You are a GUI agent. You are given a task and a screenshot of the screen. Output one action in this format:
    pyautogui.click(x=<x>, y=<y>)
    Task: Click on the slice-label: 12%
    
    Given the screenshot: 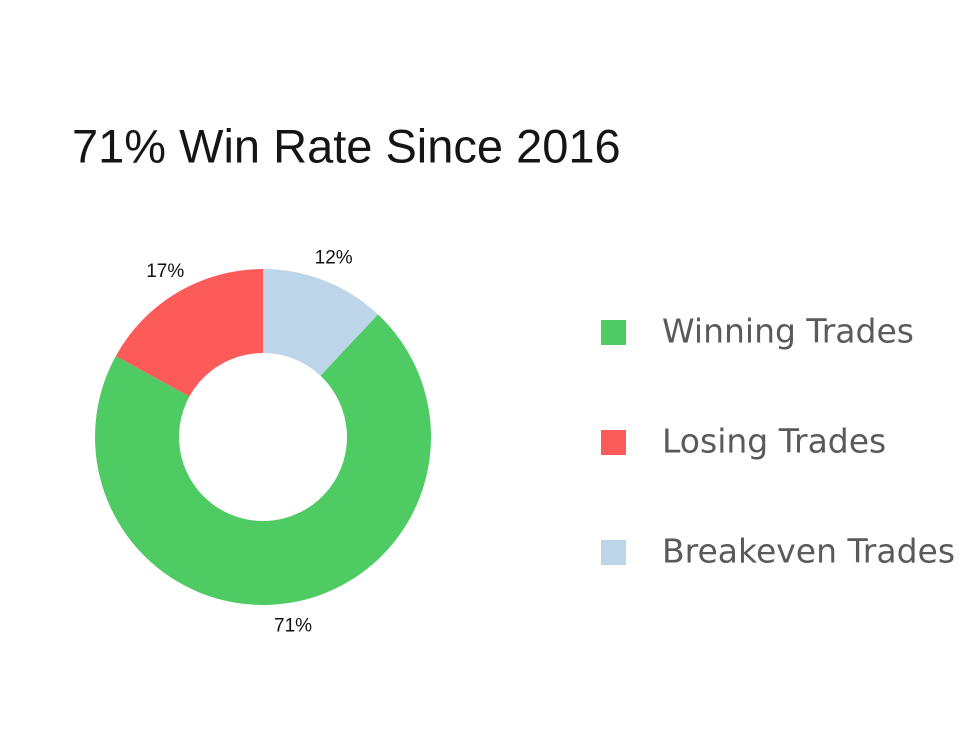 What is the action you would take?
    pyautogui.click(x=334, y=257)
    